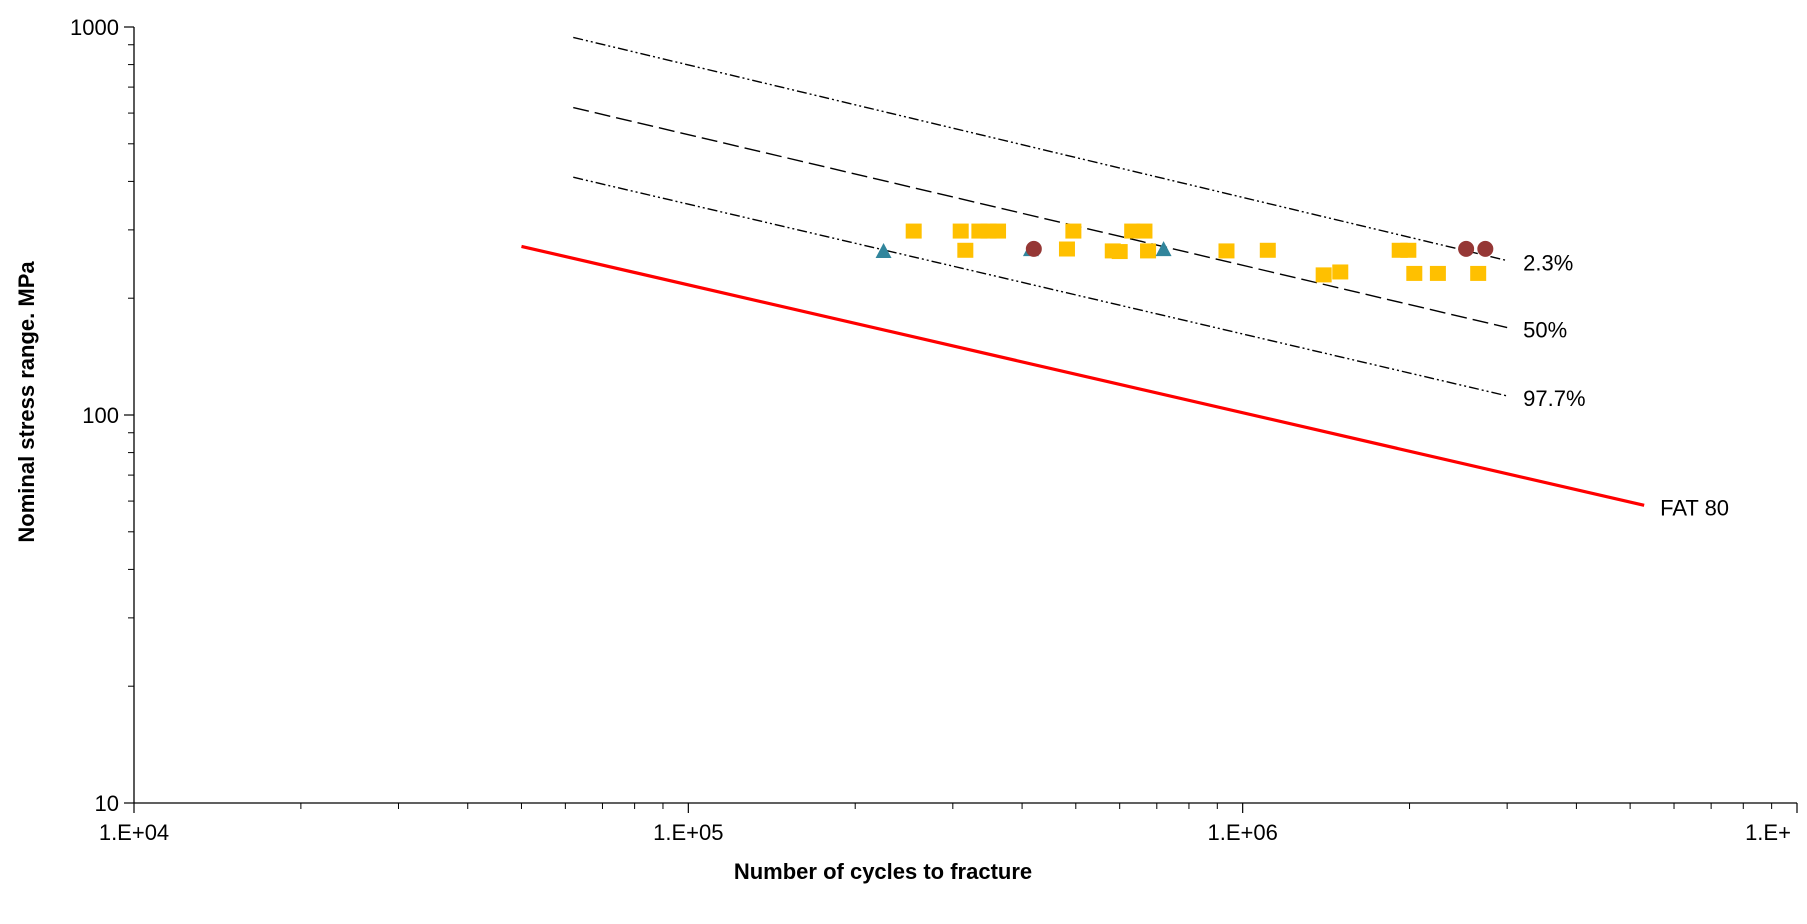 The image size is (1807, 924). What do you see at coordinates (94, 27) in the screenshot?
I see `y-tick-label: 1000` at bounding box center [94, 27].